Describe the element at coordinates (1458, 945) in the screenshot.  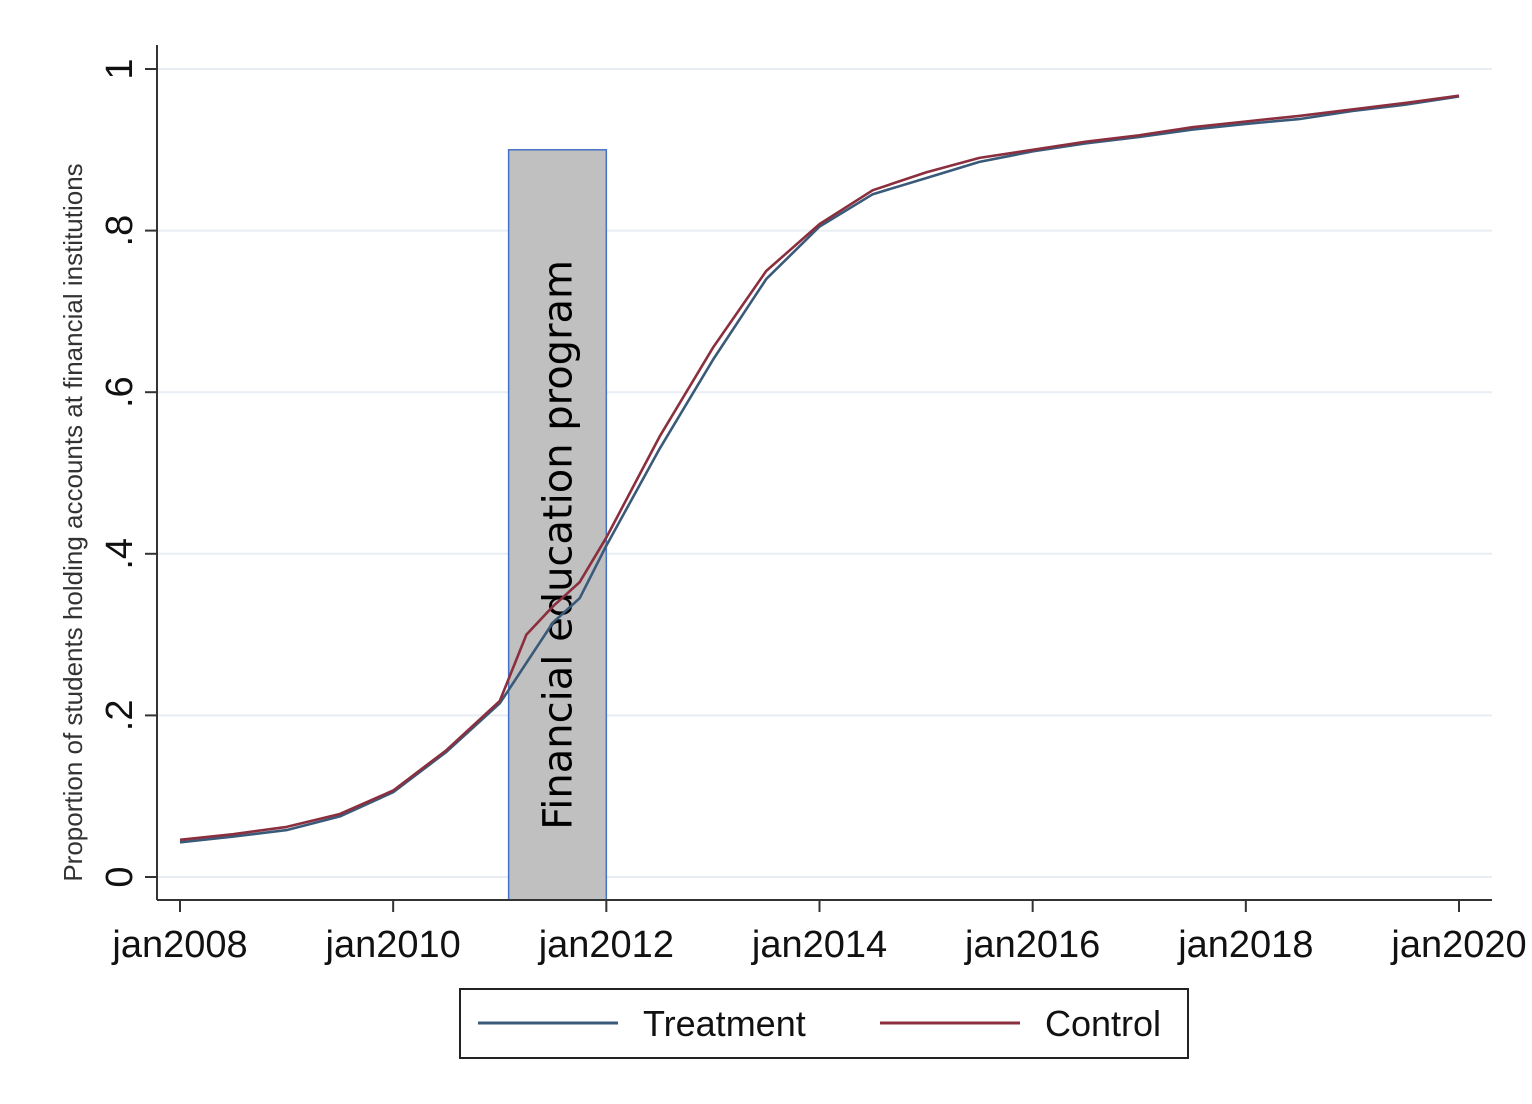
I see `x-tick-label: jan2020` at that location.